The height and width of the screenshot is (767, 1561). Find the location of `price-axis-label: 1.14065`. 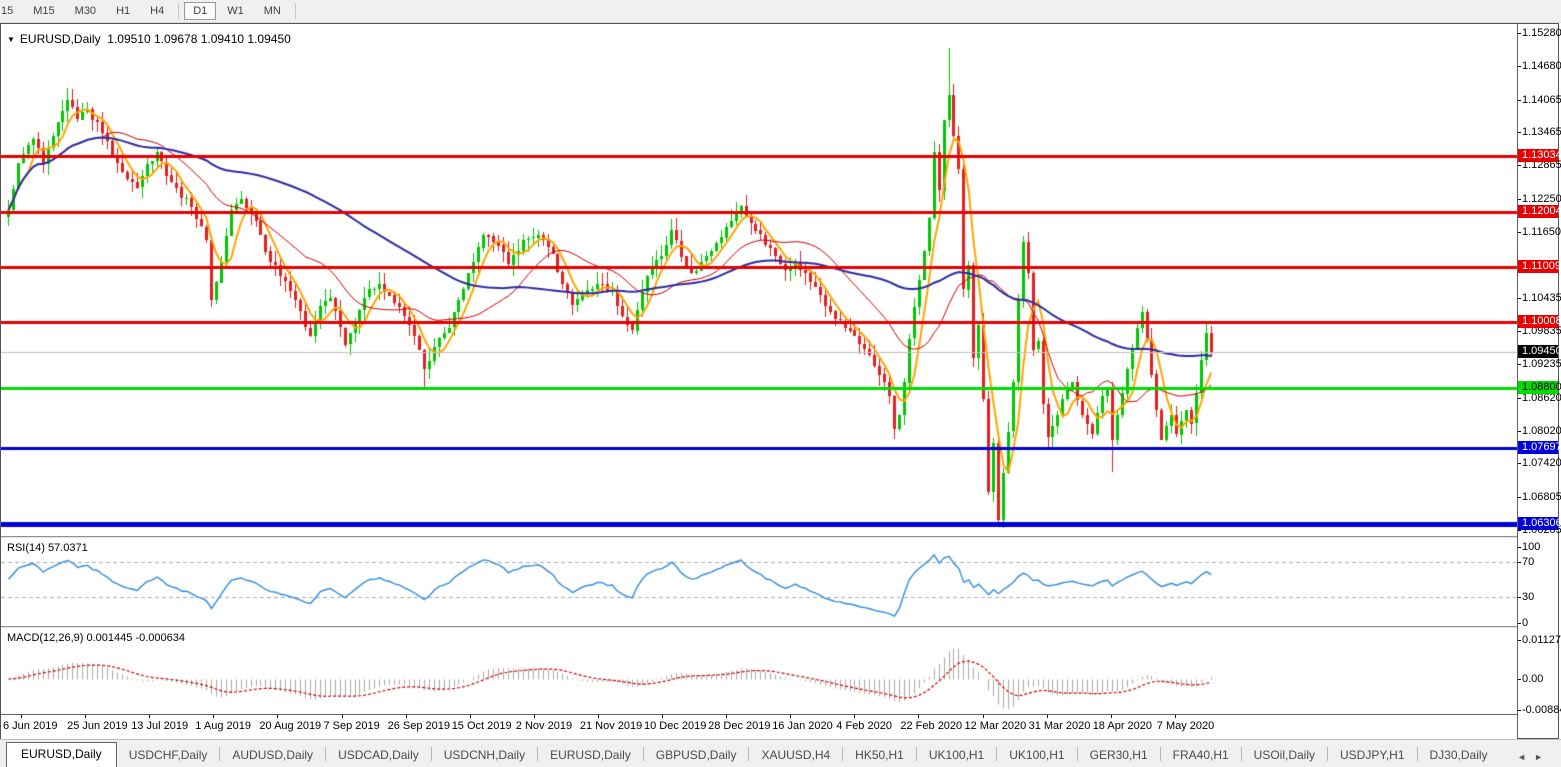

price-axis-label: 1.14065 is located at coordinates (1539, 100).